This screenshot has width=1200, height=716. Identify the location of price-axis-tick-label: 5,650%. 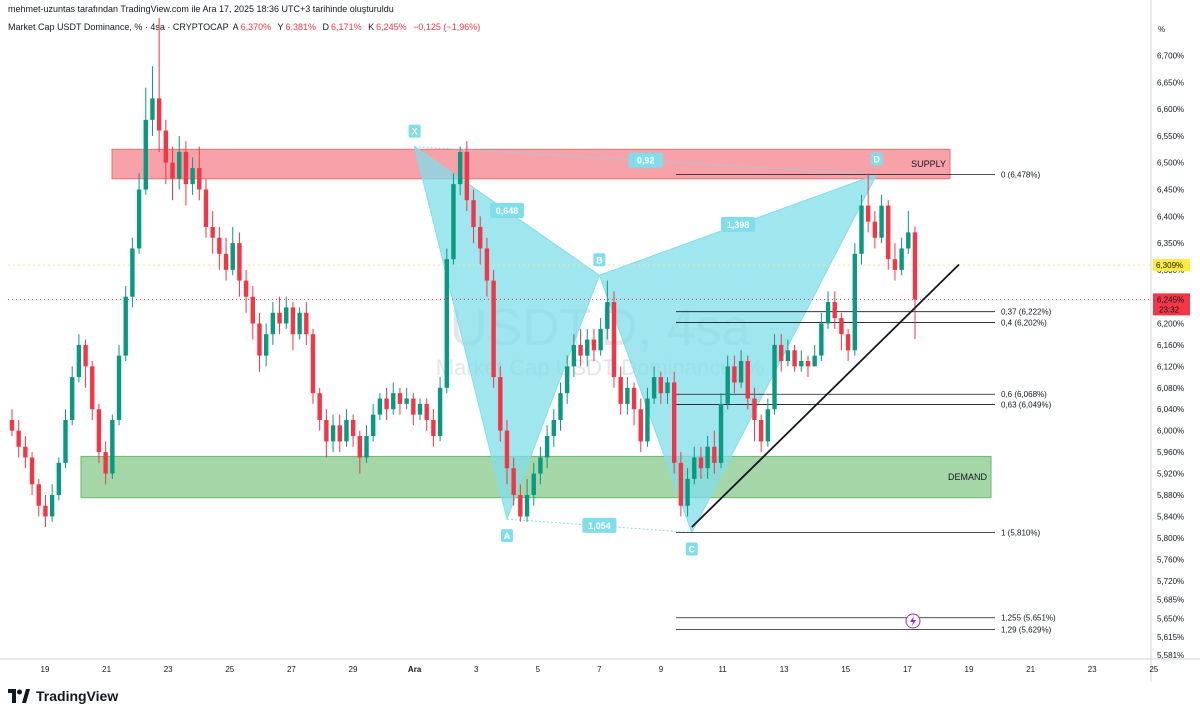
(1170, 618).